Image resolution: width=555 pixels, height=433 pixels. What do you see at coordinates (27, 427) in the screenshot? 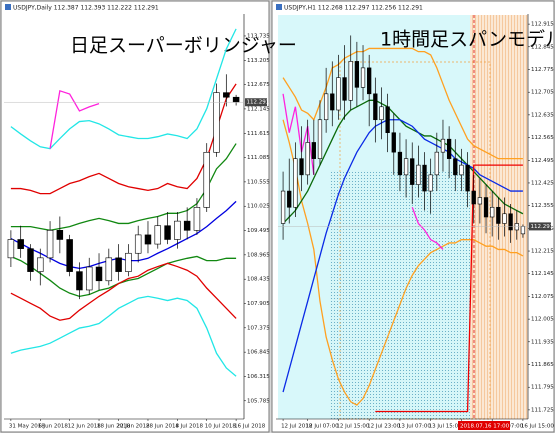
I see `x-tick-label: 31 May 2018` at bounding box center [27, 427].